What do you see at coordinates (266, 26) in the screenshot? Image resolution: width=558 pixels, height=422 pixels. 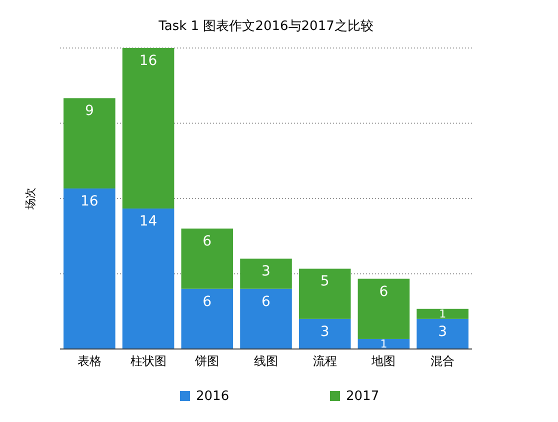 I see `chart-title: Task 1 图表作文2016与2017之比较` at bounding box center [266, 26].